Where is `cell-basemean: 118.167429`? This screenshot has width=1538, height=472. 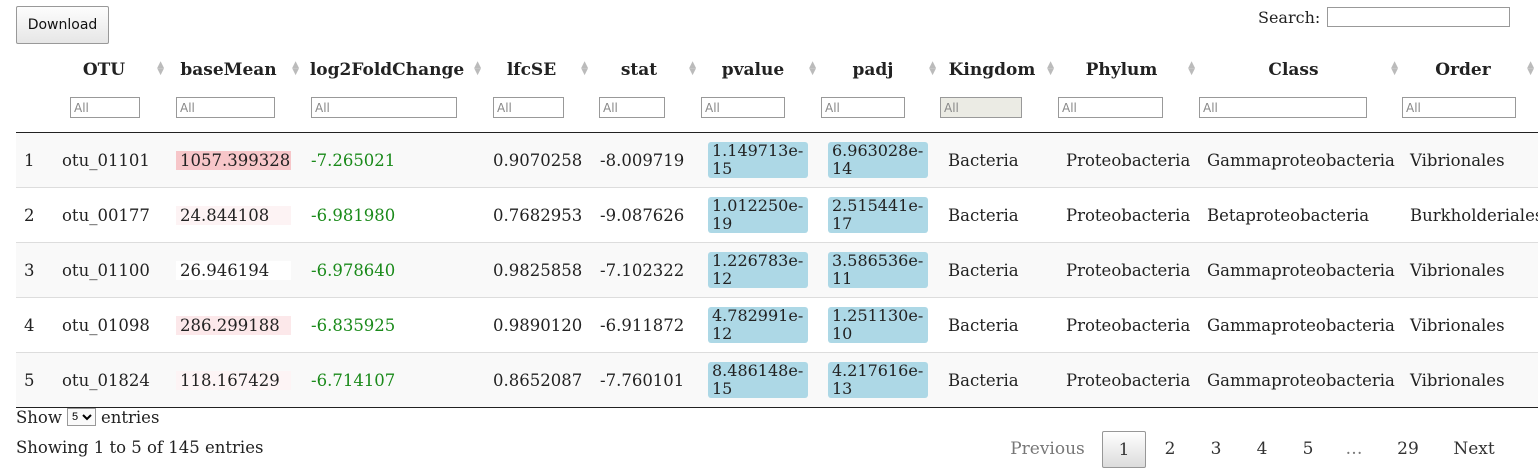
cell-basemean: 118.167429 is located at coordinates (235, 380).